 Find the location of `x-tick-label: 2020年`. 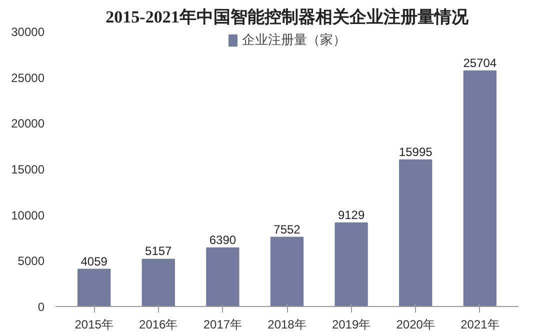

x-tick-label: 2020年 is located at coordinates (415, 325).